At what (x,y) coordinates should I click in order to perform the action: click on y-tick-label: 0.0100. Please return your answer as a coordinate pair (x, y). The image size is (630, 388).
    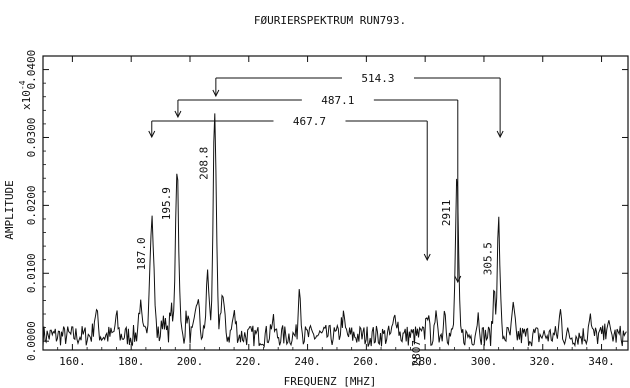
    Looking at the image, I should click on (31, 273).